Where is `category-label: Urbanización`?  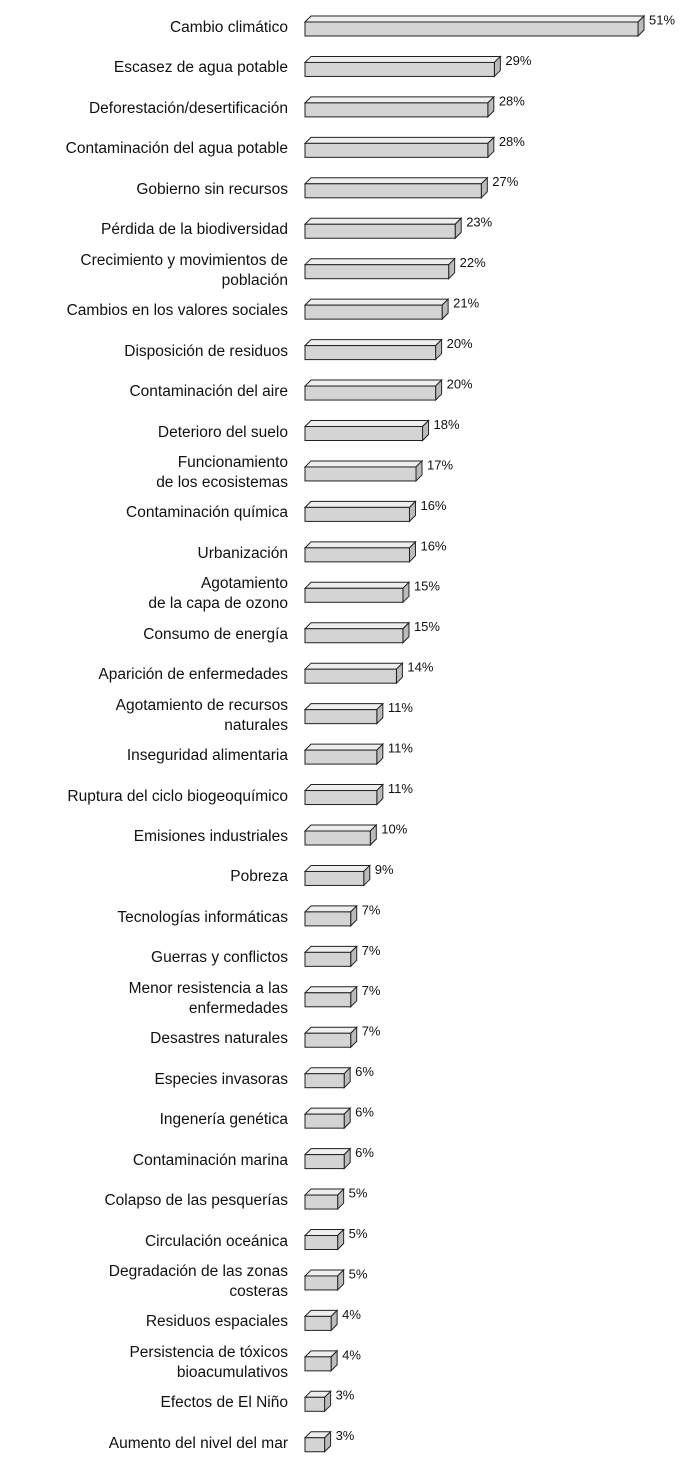
category-label: Urbanización is located at coordinates (242, 553).